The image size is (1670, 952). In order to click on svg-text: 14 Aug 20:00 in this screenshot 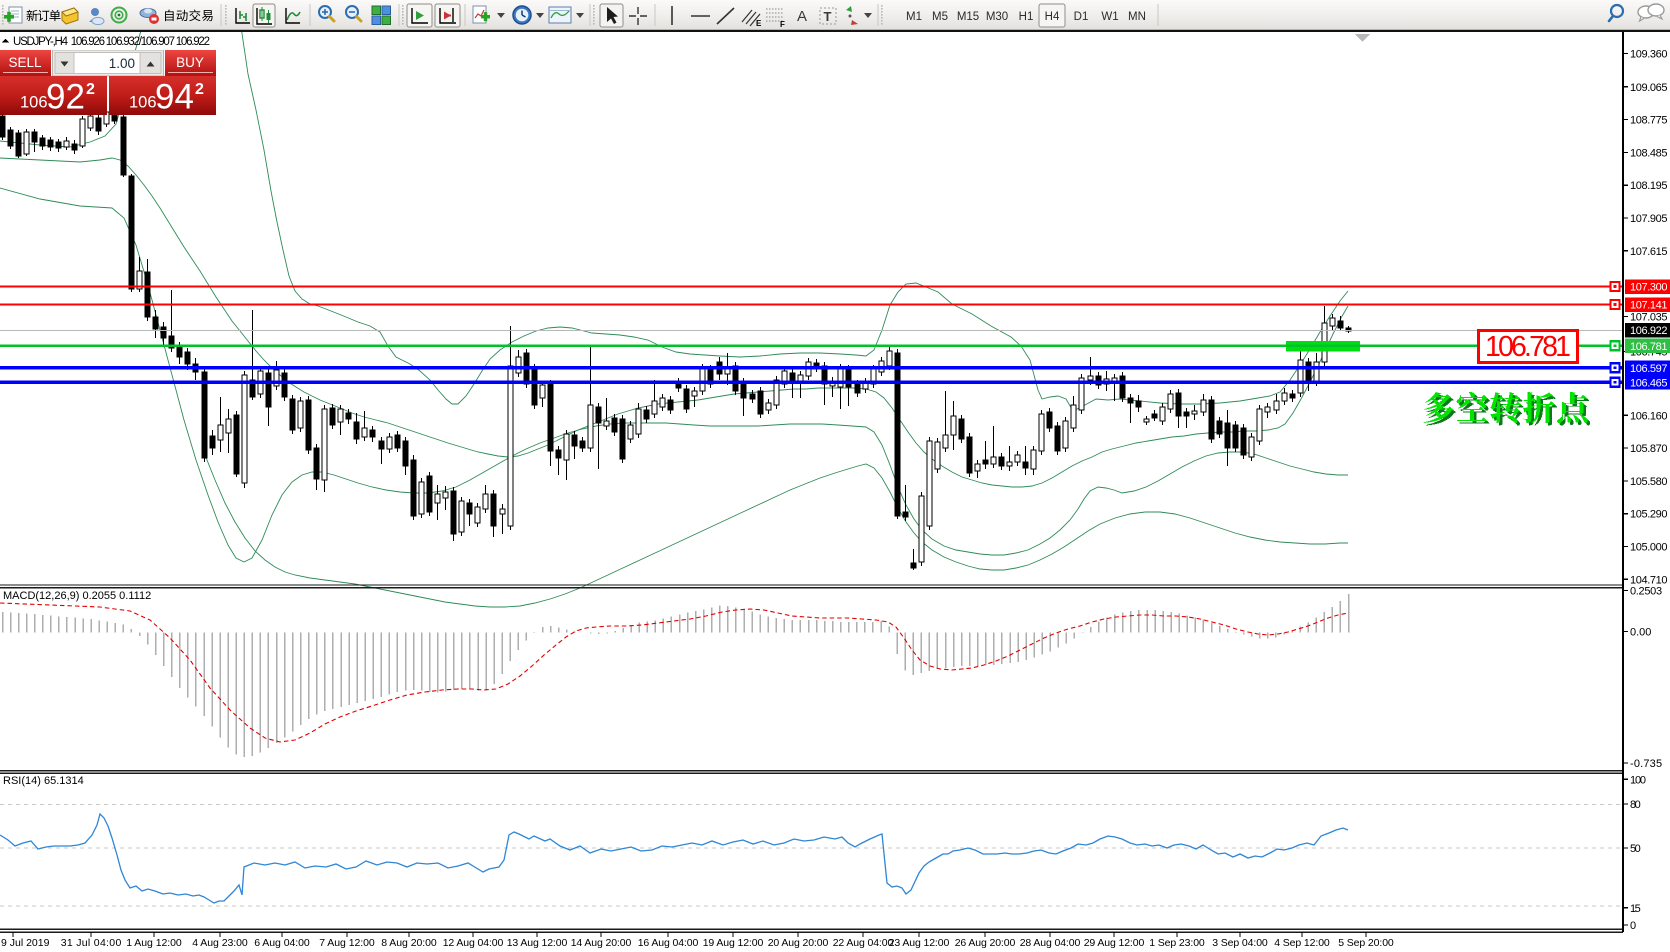, I will do `click(601, 943)`.